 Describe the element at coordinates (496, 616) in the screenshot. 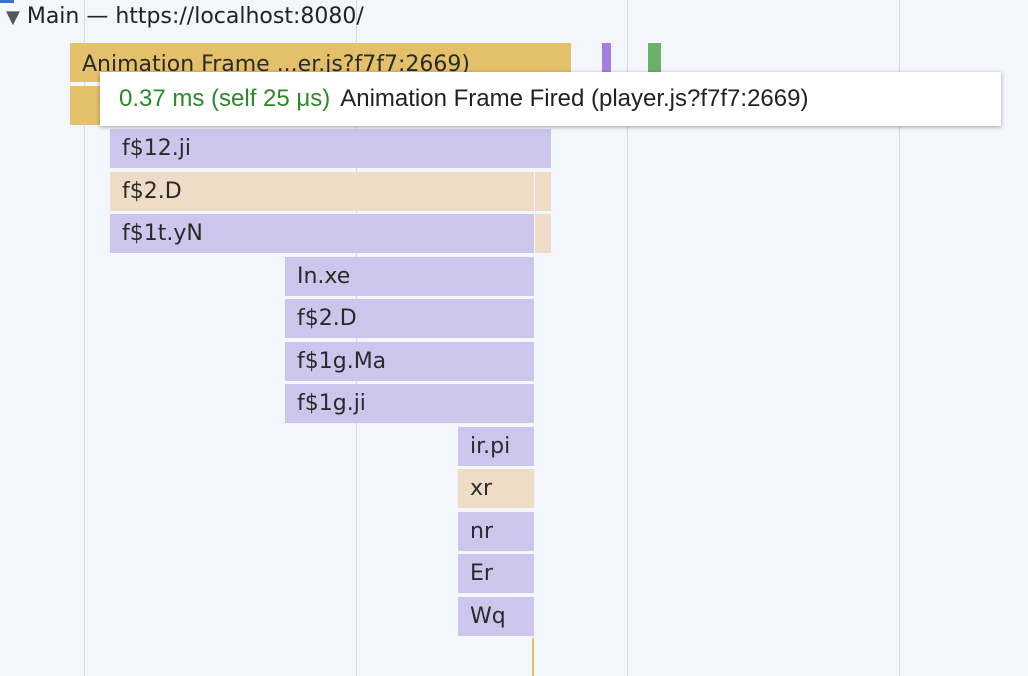

I see `frame: Wq` at that location.